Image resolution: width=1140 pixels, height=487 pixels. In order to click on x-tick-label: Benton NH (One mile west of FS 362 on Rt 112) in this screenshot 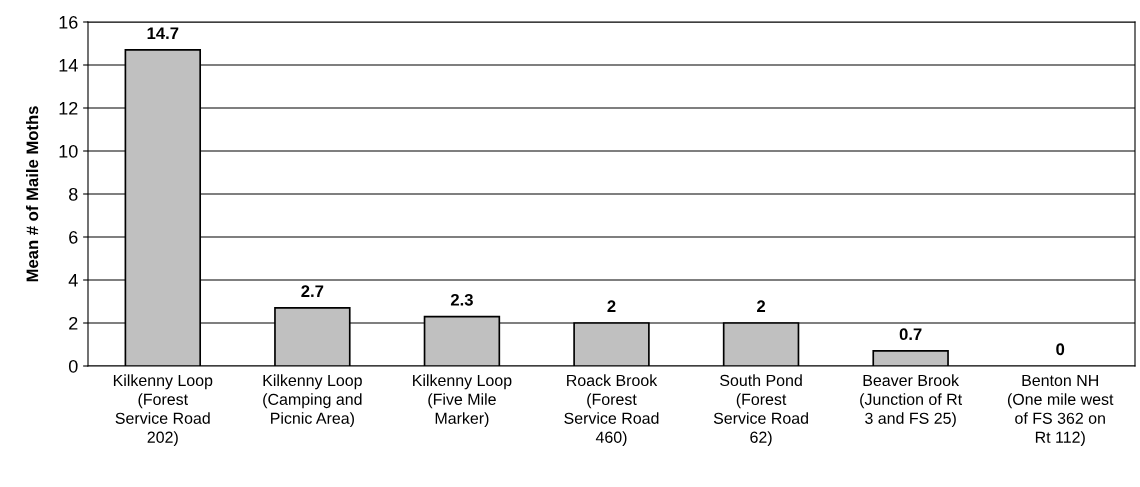, I will do `click(1060, 410)`.